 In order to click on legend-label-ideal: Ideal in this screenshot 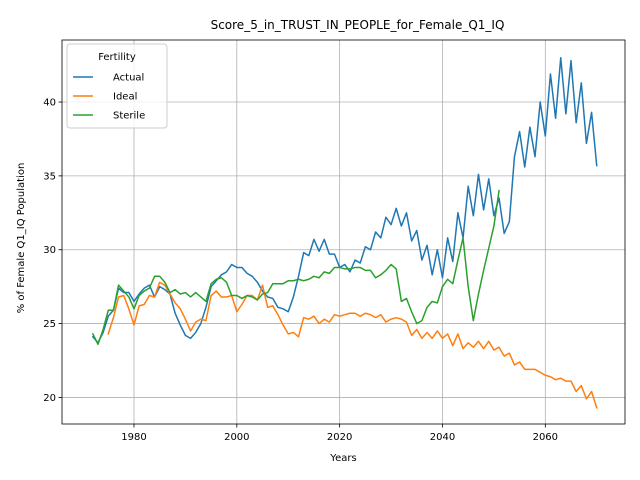, I will do `click(125, 97)`.